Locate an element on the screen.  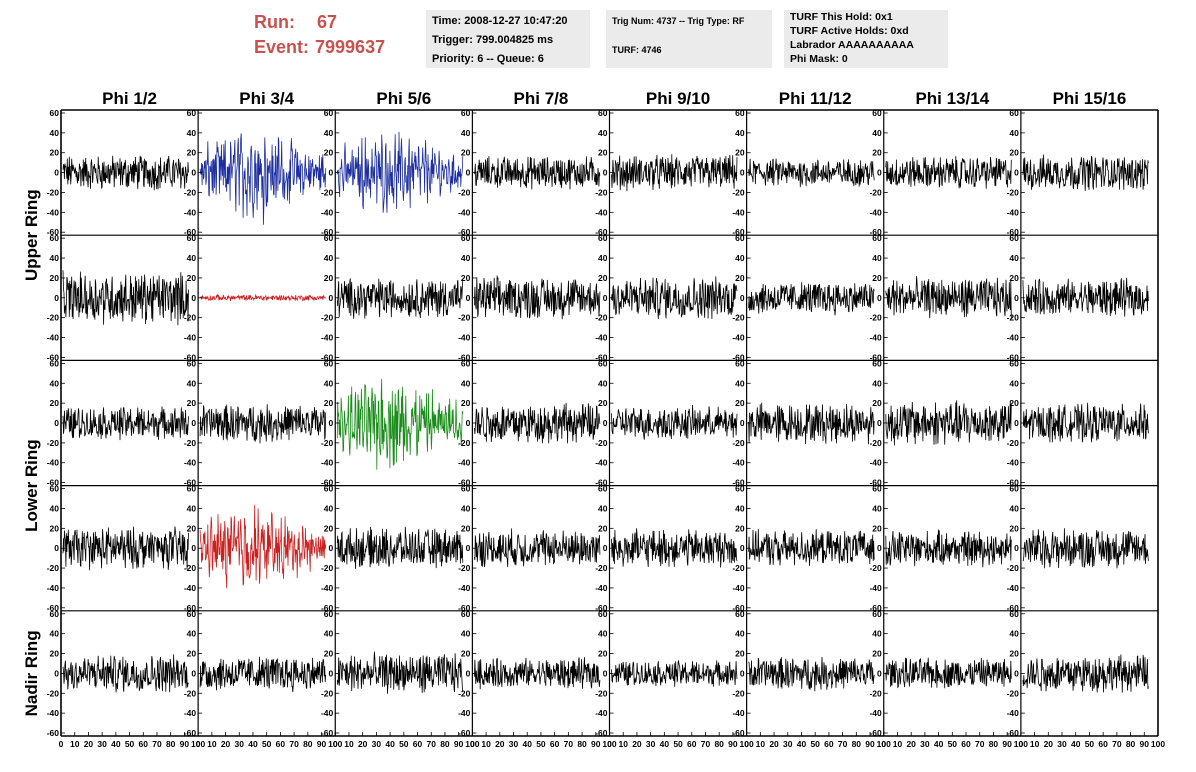
x-tick-label: 10 is located at coordinates (761, 744).